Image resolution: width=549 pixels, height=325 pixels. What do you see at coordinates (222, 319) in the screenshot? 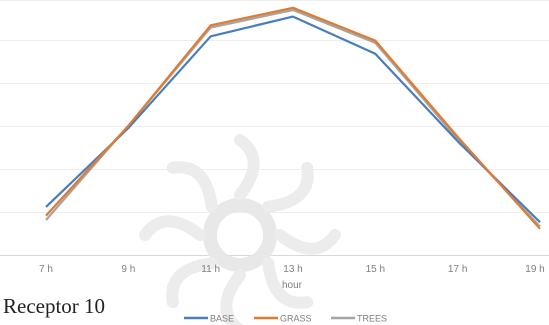
I see `legend-label-base: BASE` at bounding box center [222, 319].